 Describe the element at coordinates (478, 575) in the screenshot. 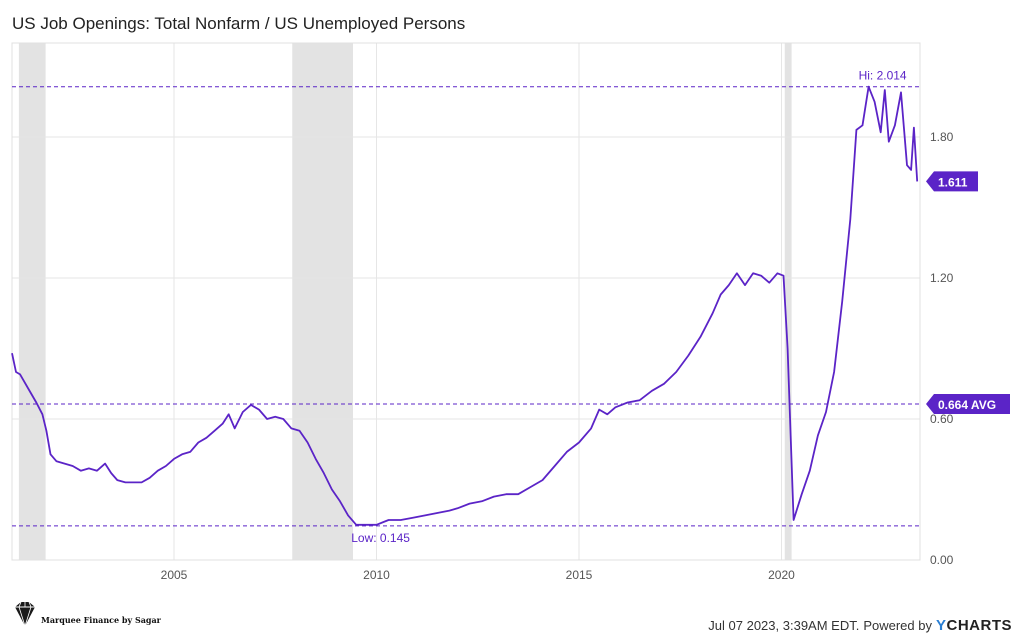

I see `x-axis-ticks: 2005 2010 2015 2020` at that location.